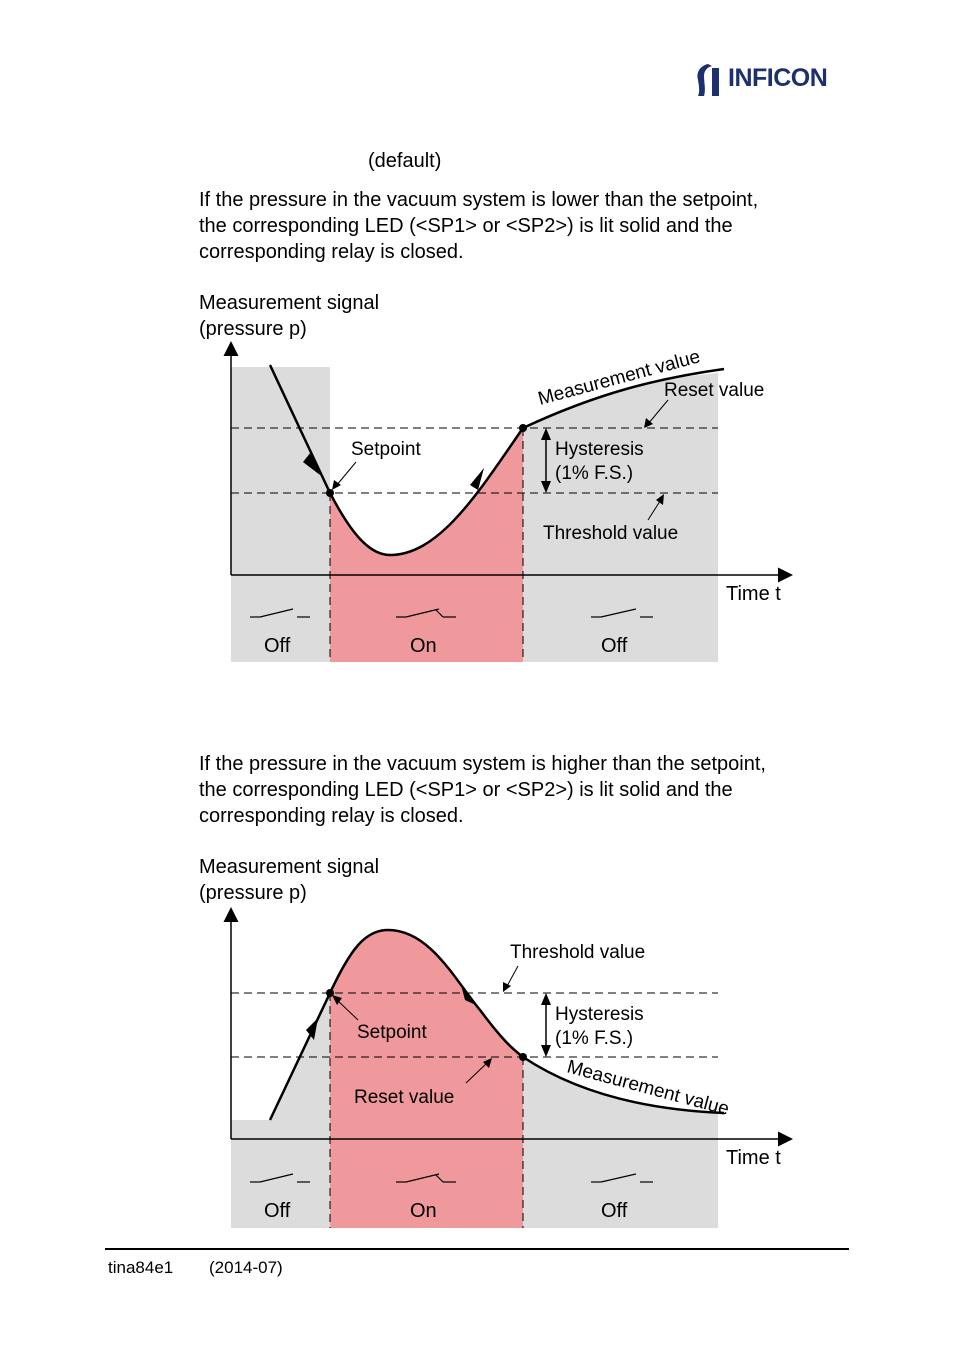  Describe the element at coordinates (289, 316) in the screenshot. I see `diagram1-y-axis-label: Measurement signal (pressure p)` at that location.